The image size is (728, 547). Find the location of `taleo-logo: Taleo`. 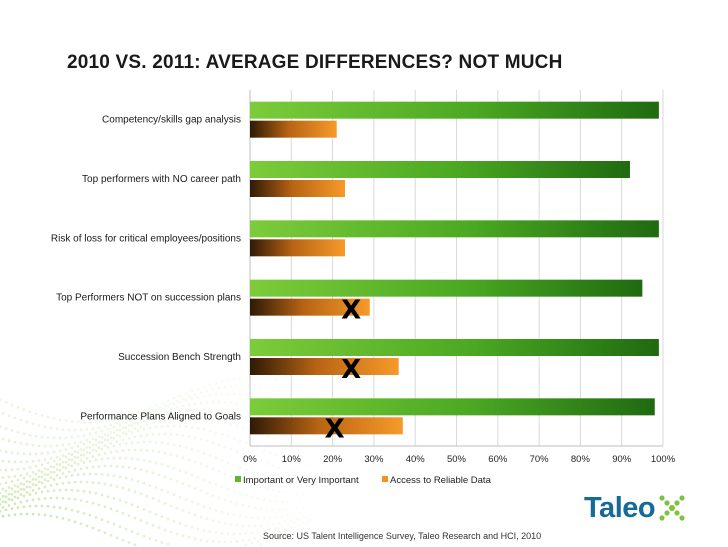

taleo-logo: Taleo is located at coordinates (635, 508).